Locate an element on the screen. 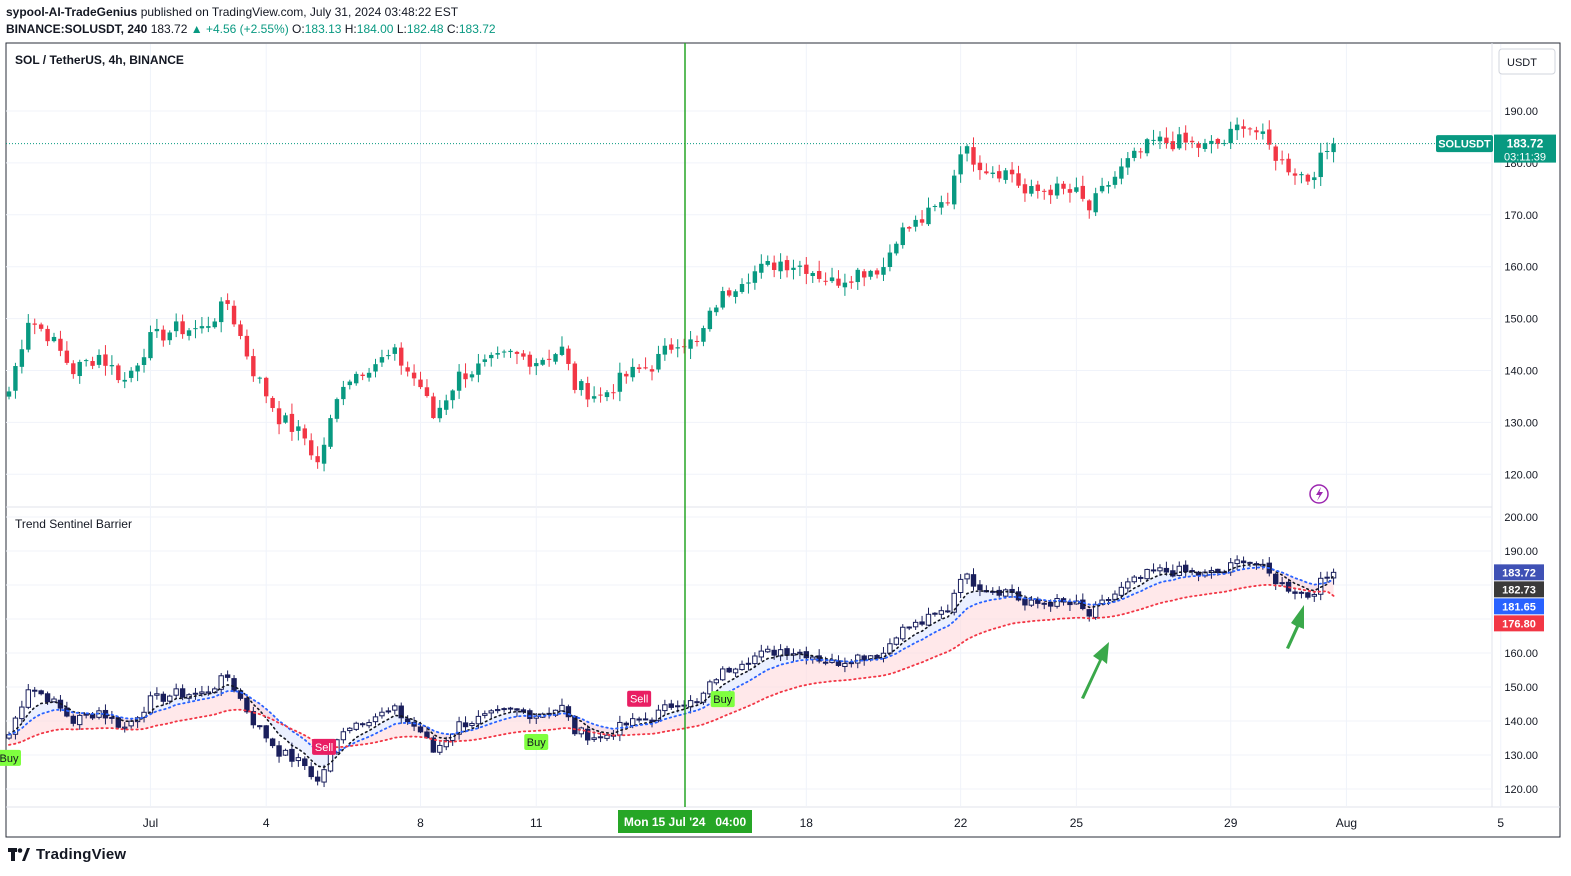 The height and width of the screenshot is (876, 1571). high-label: H: is located at coordinates (350, 29).